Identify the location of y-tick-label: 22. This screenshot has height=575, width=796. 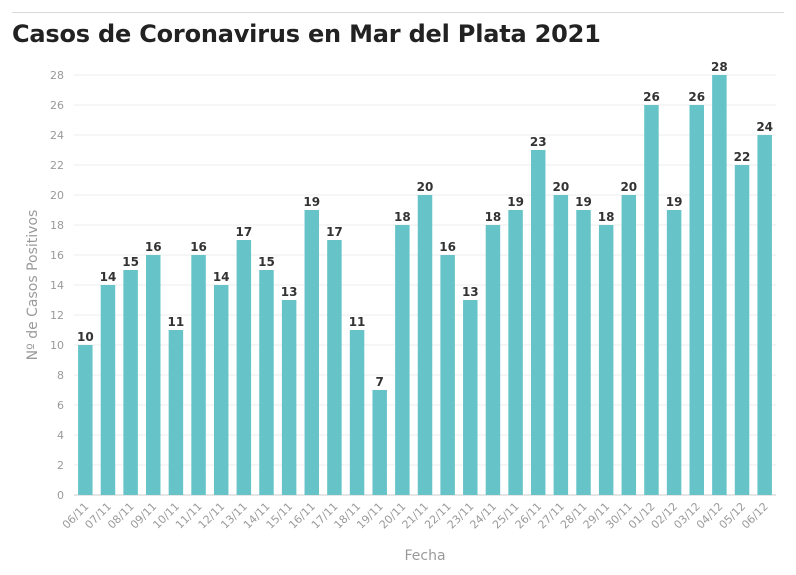
(57, 165).